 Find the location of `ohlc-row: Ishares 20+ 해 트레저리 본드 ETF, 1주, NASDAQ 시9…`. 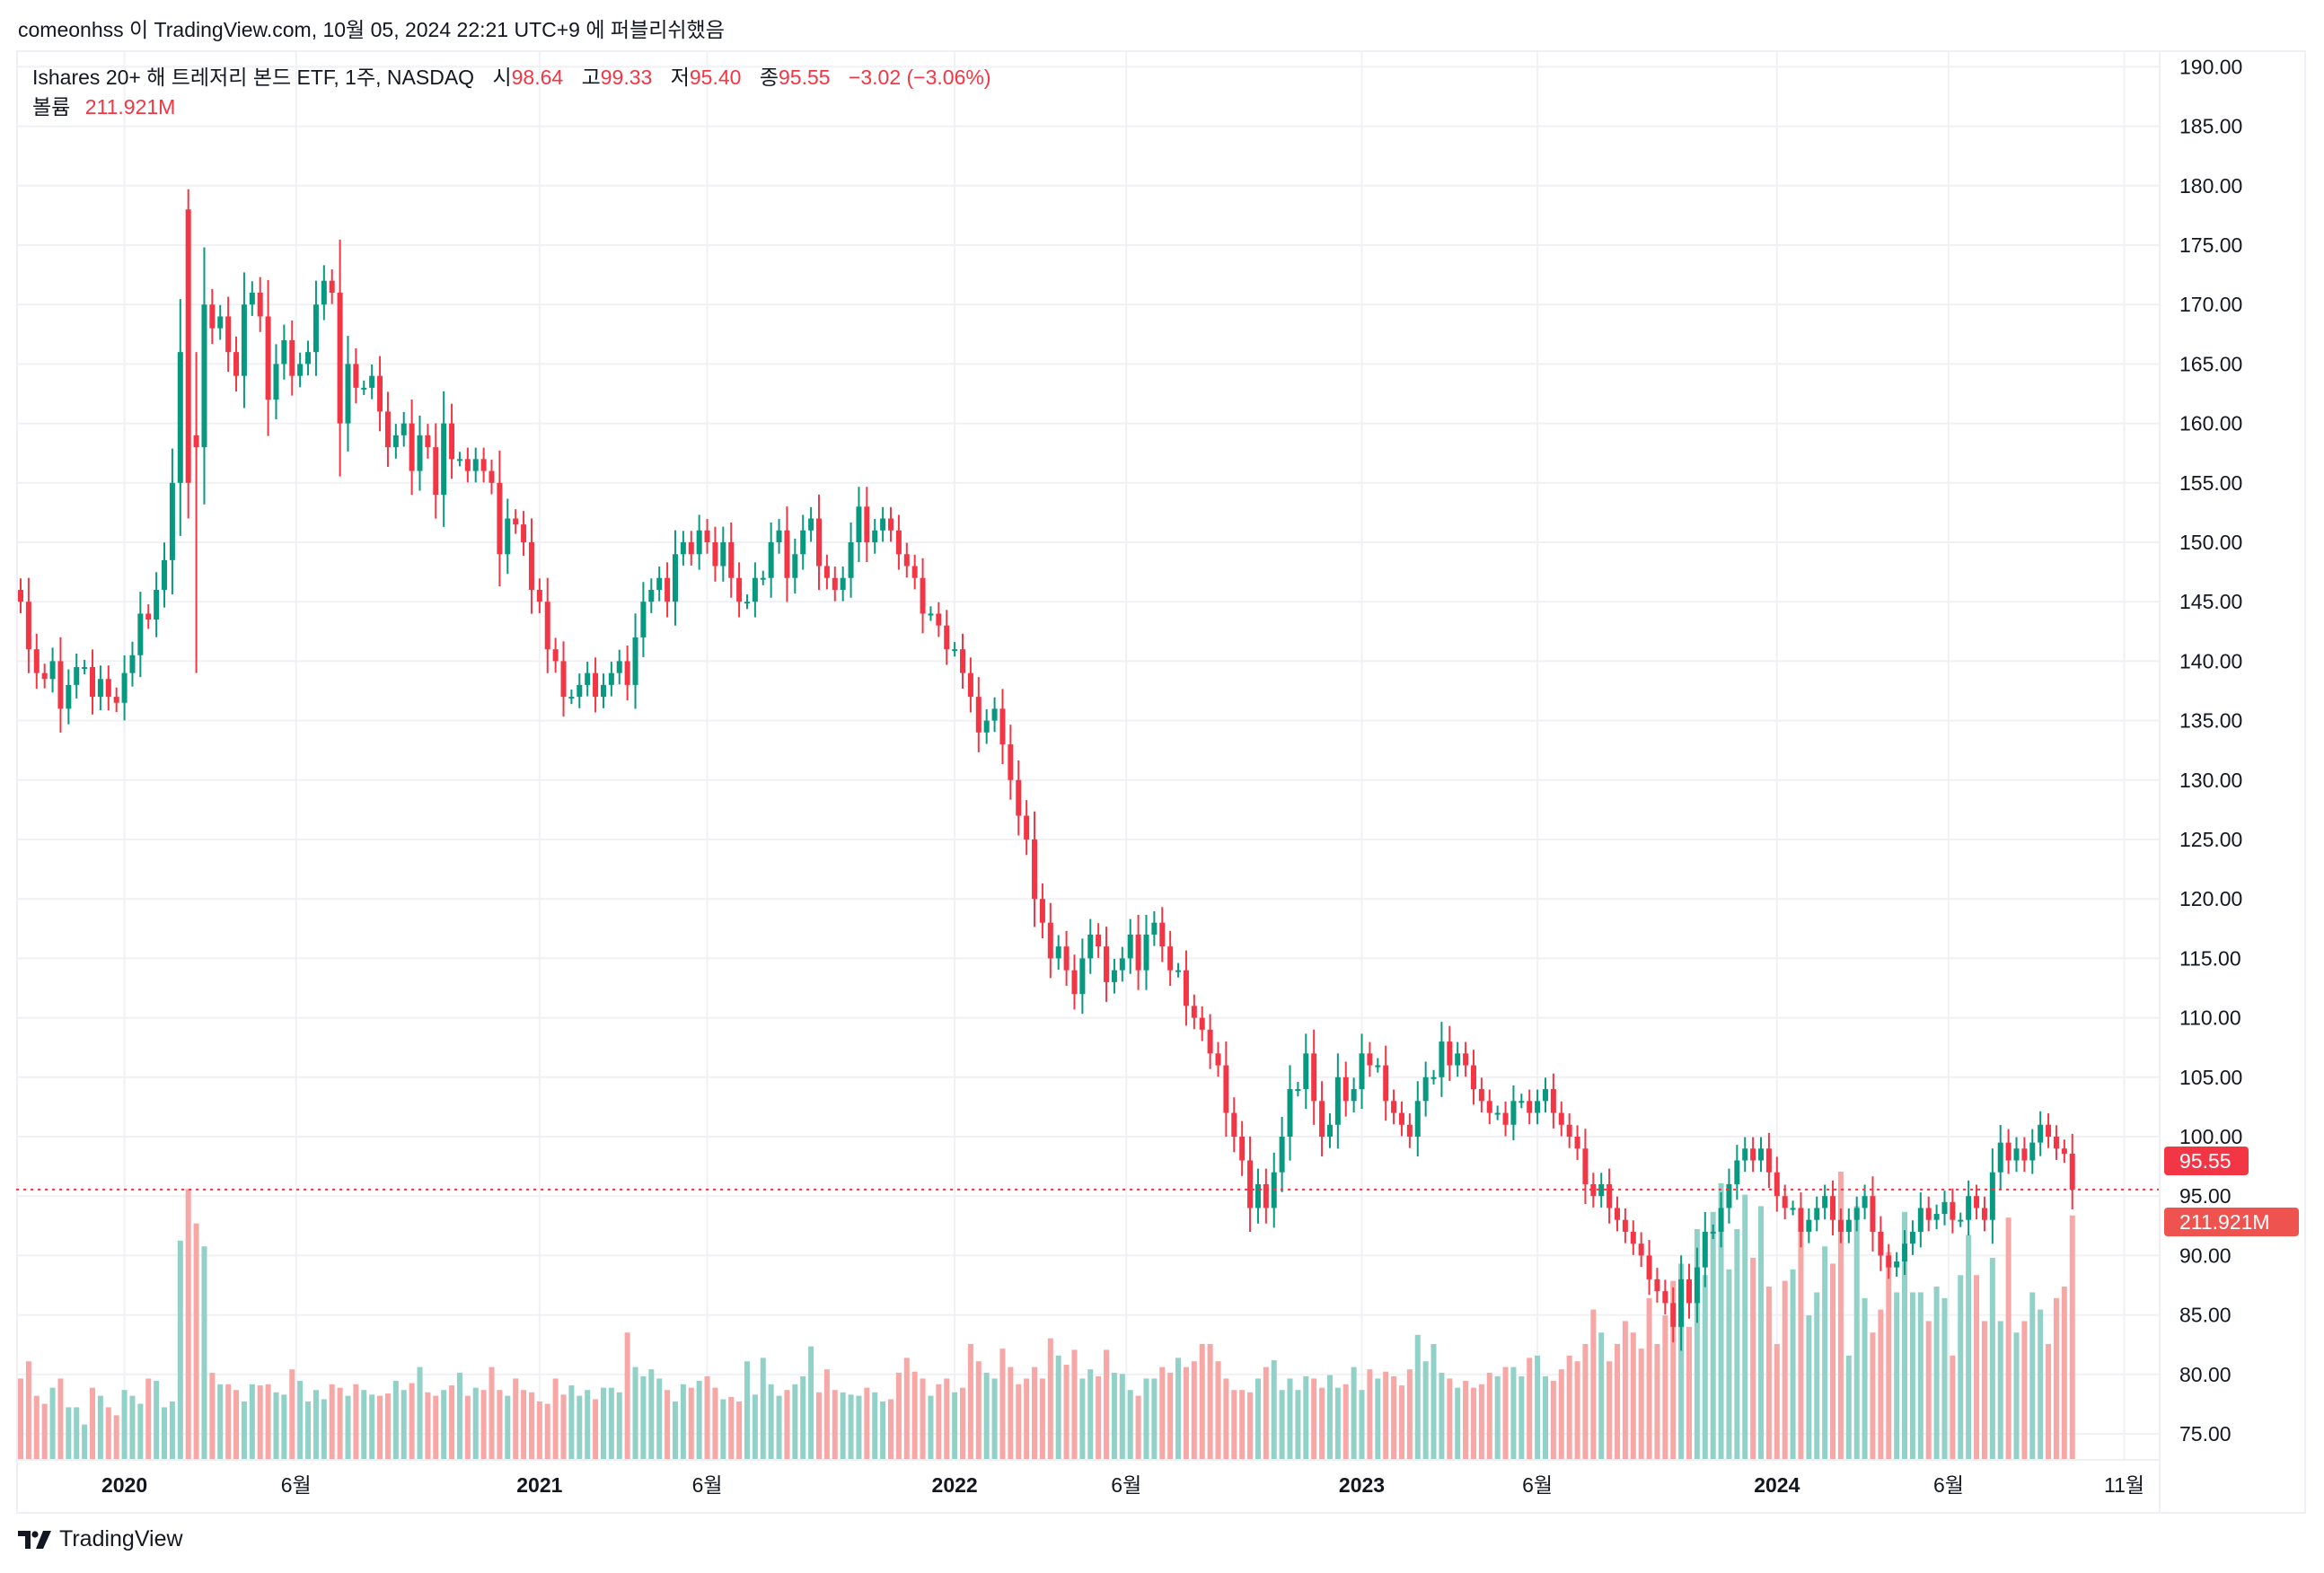

ohlc-row: Ishares 20+ 해 트레저리 본드 ETF, 1주, NASDAQ 시9… is located at coordinates (512, 77).